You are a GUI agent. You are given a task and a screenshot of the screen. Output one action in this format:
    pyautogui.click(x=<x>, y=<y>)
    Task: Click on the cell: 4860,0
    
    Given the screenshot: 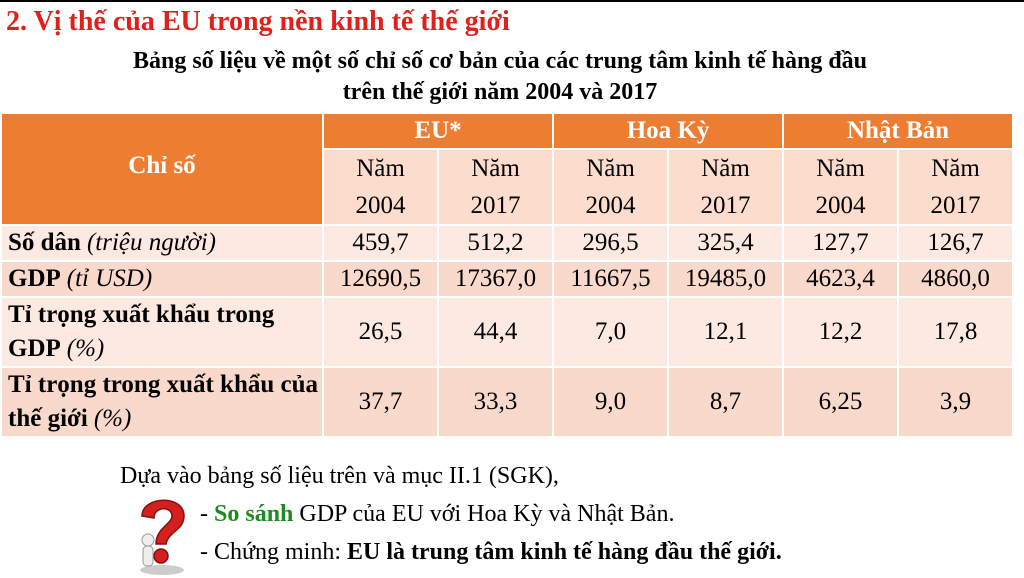 What is the action you would take?
    pyautogui.click(x=956, y=279)
    